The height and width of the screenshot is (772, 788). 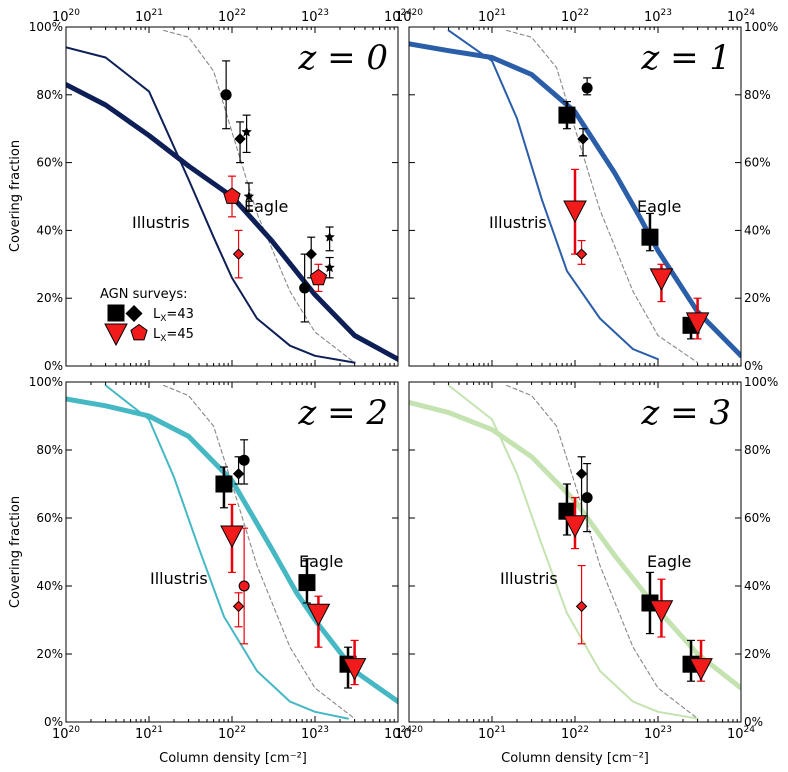 I want to click on redshift-label: z = 0, so click(x=342, y=58).